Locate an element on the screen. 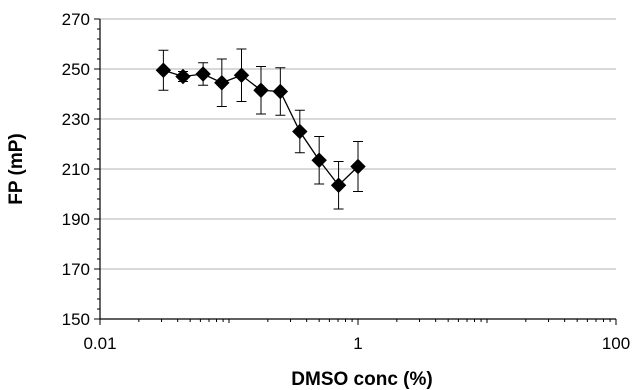  x-tick-label-1: 1 is located at coordinates (357, 343).